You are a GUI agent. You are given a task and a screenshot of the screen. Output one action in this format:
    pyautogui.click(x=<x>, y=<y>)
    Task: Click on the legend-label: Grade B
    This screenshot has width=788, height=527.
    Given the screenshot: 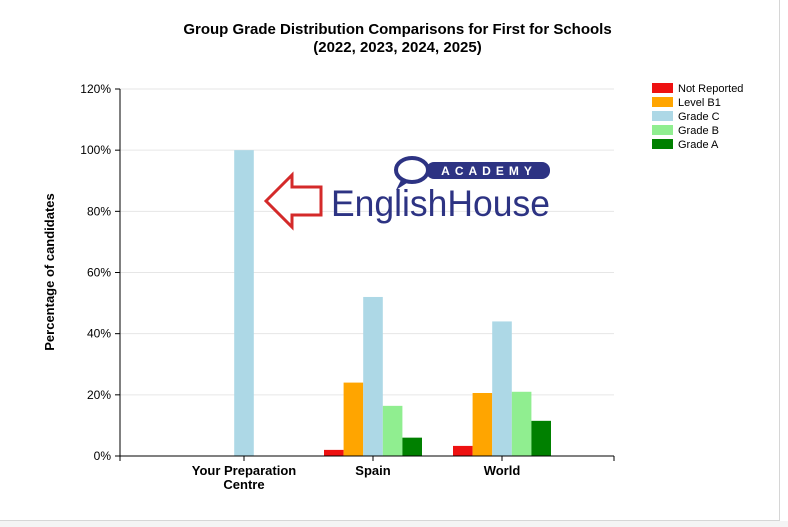 What is the action you would take?
    pyautogui.click(x=698, y=131)
    